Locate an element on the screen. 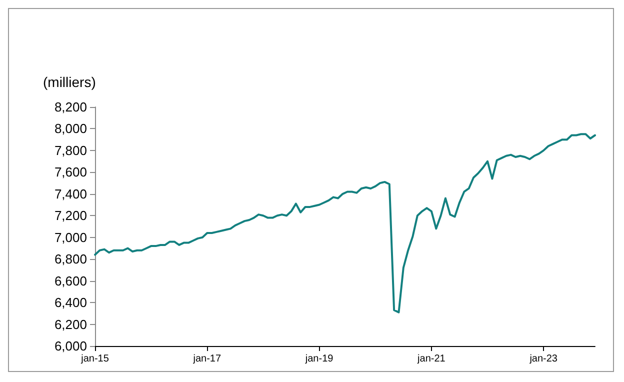 The height and width of the screenshot is (382, 624). x-tick-label: jan-15 is located at coordinates (95, 359).